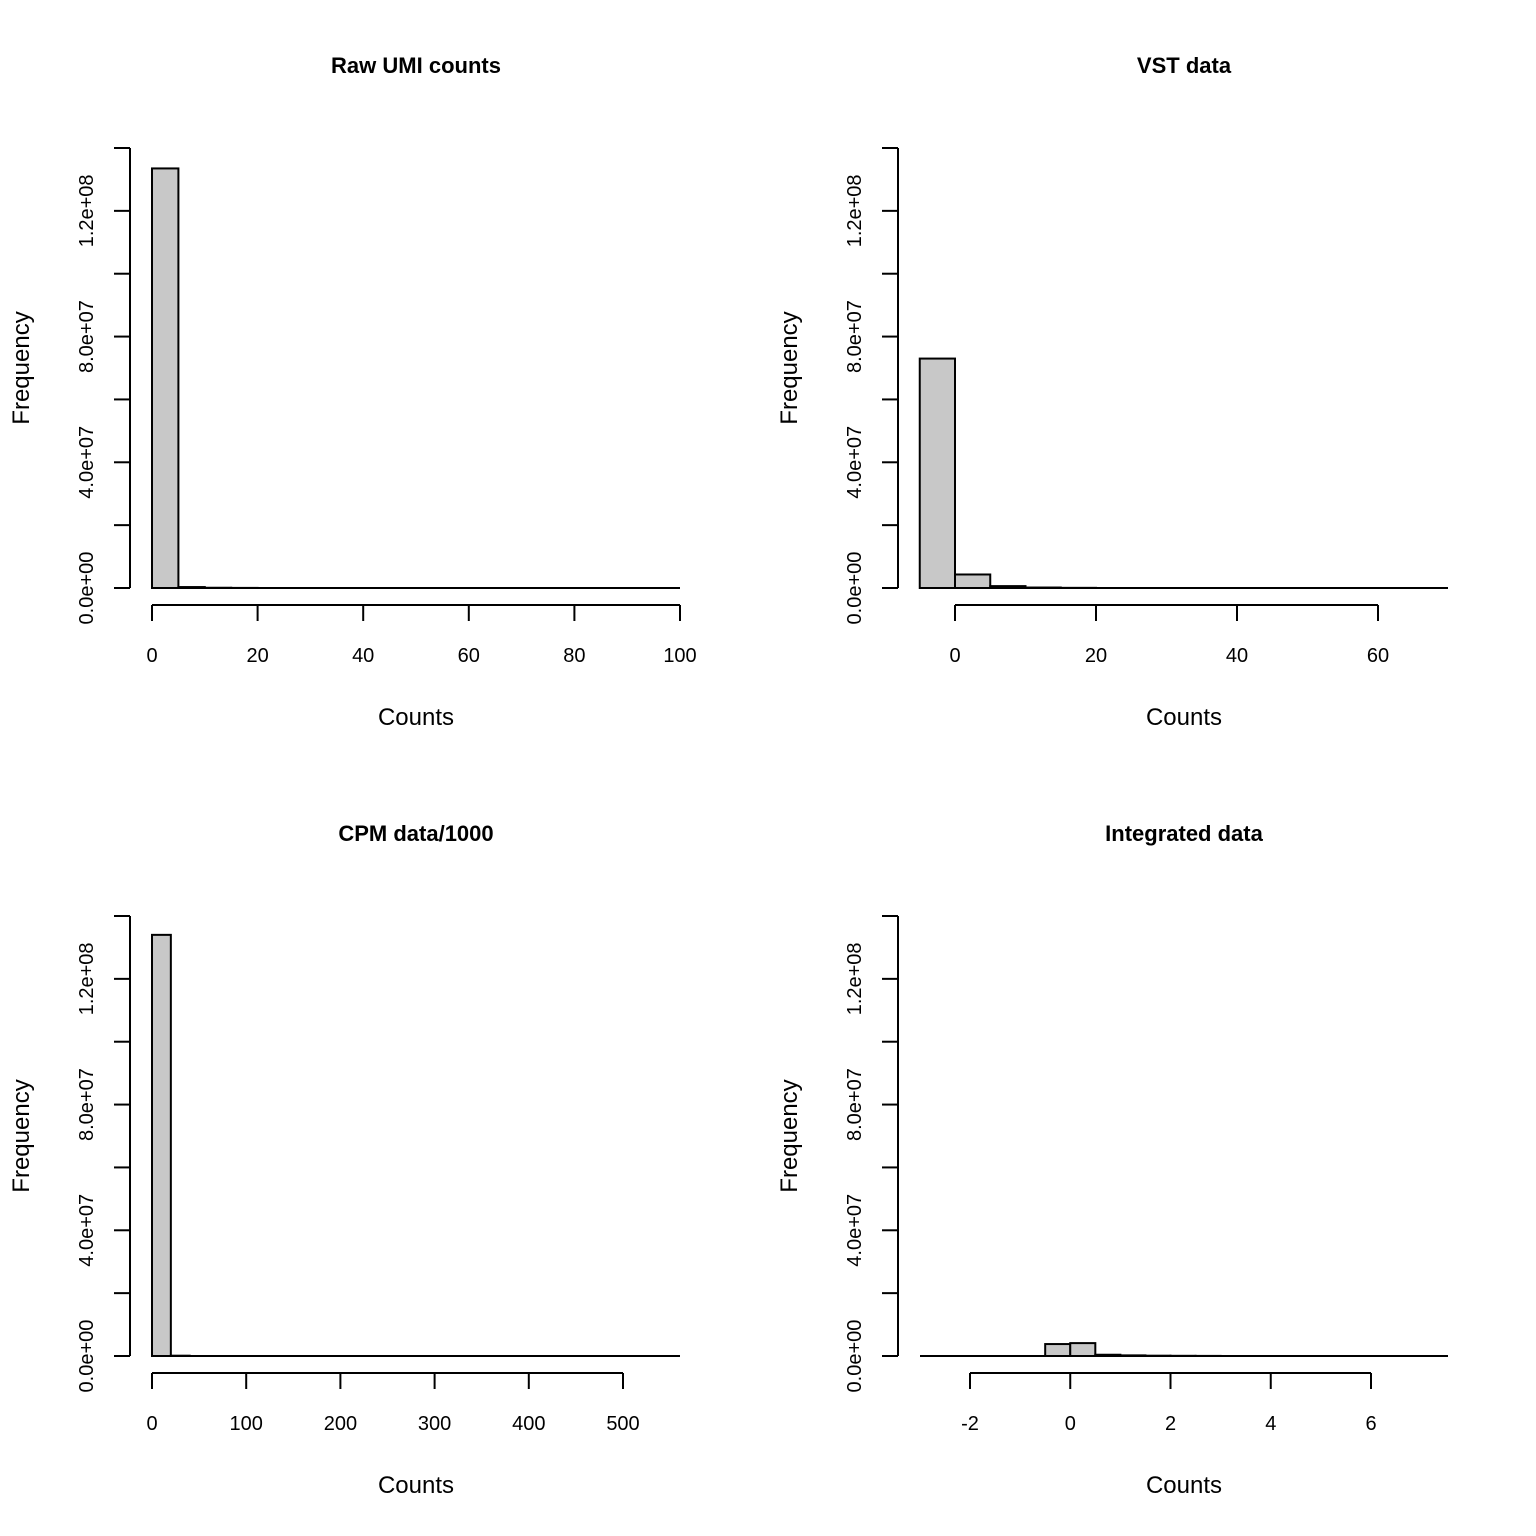 The height and width of the screenshot is (1536, 1536). Describe the element at coordinates (528, 1424) in the screenshot. I see `x-tick-label: 400` at that location.